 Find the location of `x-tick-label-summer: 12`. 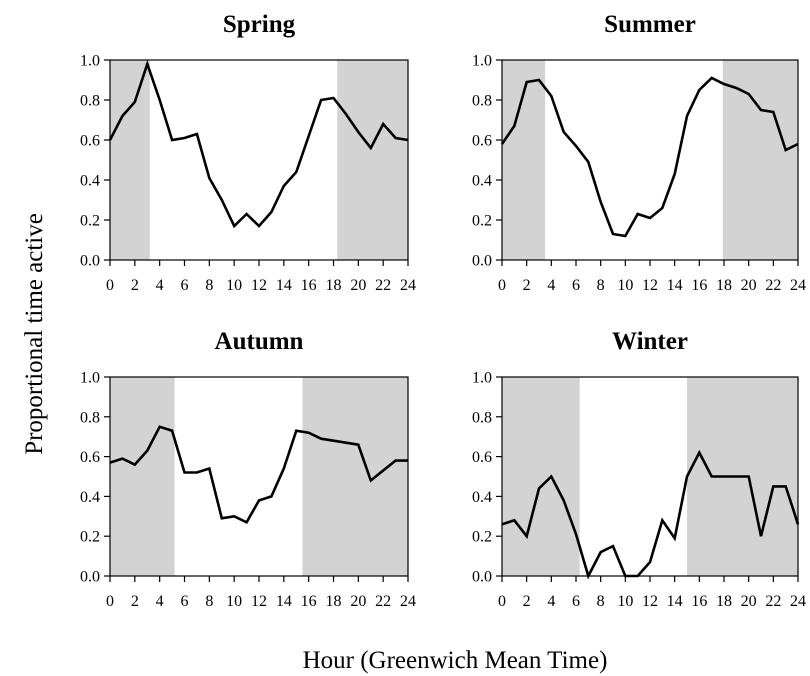

x-tick-label-summer: 12 is located at coordinates (650, 285).